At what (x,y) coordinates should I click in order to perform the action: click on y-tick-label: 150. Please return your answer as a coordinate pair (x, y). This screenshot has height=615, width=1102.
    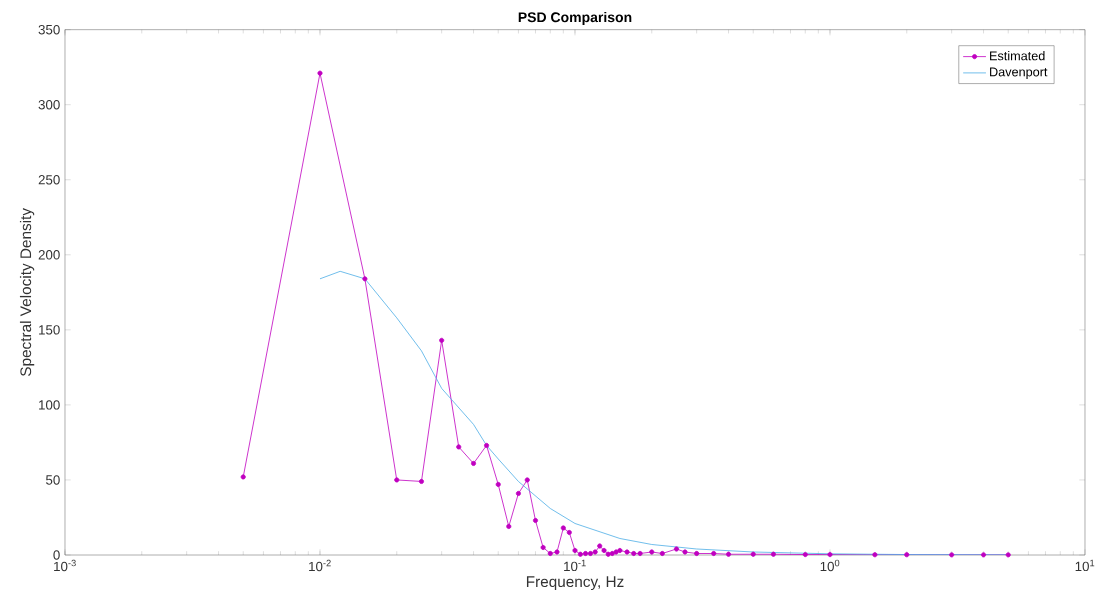
    Looking at the image, I should click on (49, 330).